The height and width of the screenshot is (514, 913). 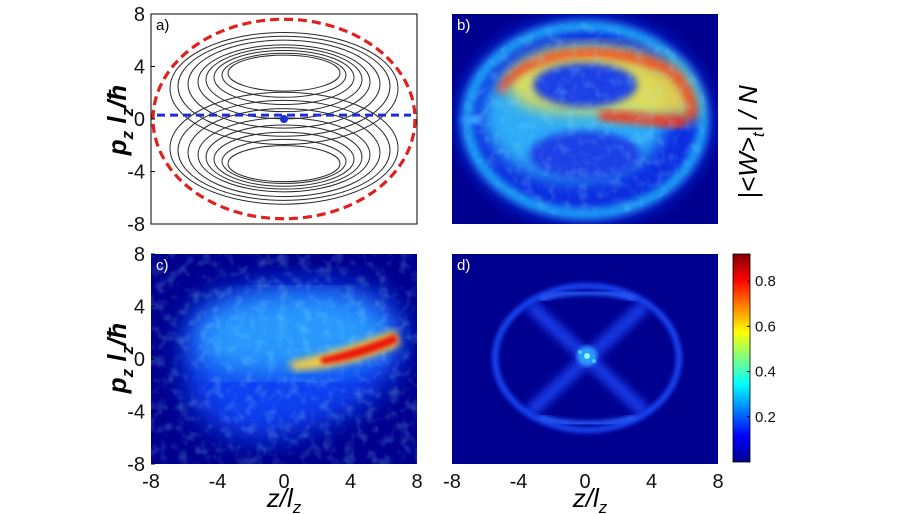 I want to click on panel-c-heatmap, so click(x=284, y=359).